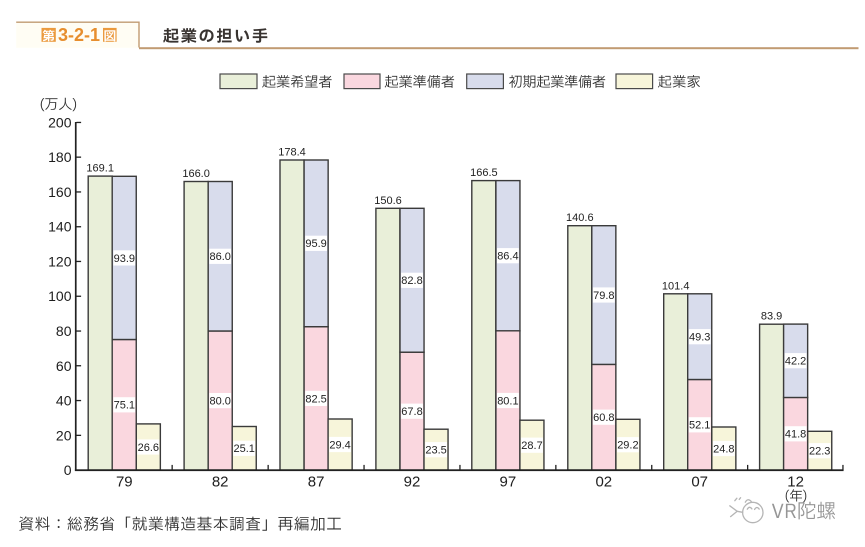 Image resolution: width=865 pixels, height=547 pixels. What do you see at coordinates (315, 399) in the screenshot?
I see `svg-text: 82.5` at bounding box center [315, 399].